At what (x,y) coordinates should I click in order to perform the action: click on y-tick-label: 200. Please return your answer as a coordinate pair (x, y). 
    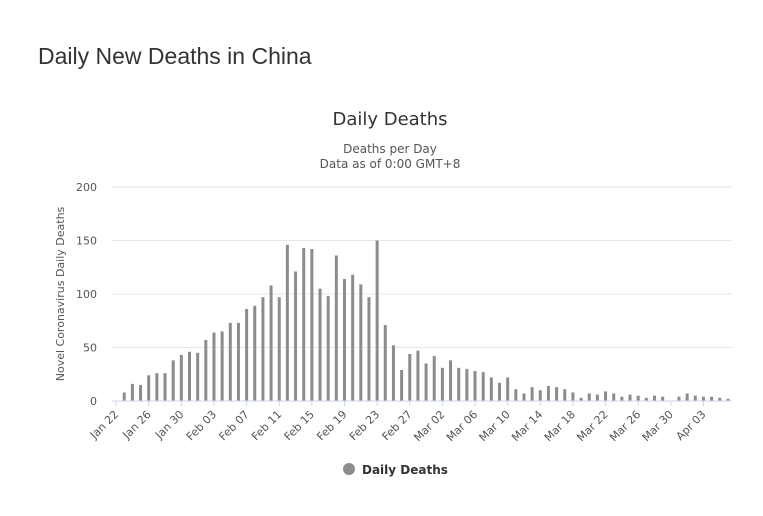
    Looking at the image, I should click on (86, 187).